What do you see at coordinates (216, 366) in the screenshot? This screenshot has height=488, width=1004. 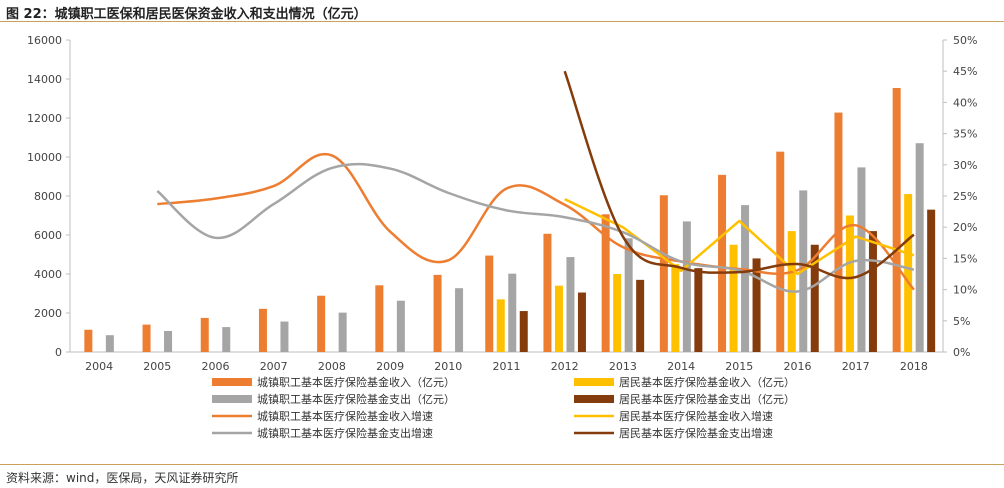 I see `x-tick-label: 2006` at bounding box center [216, 366].